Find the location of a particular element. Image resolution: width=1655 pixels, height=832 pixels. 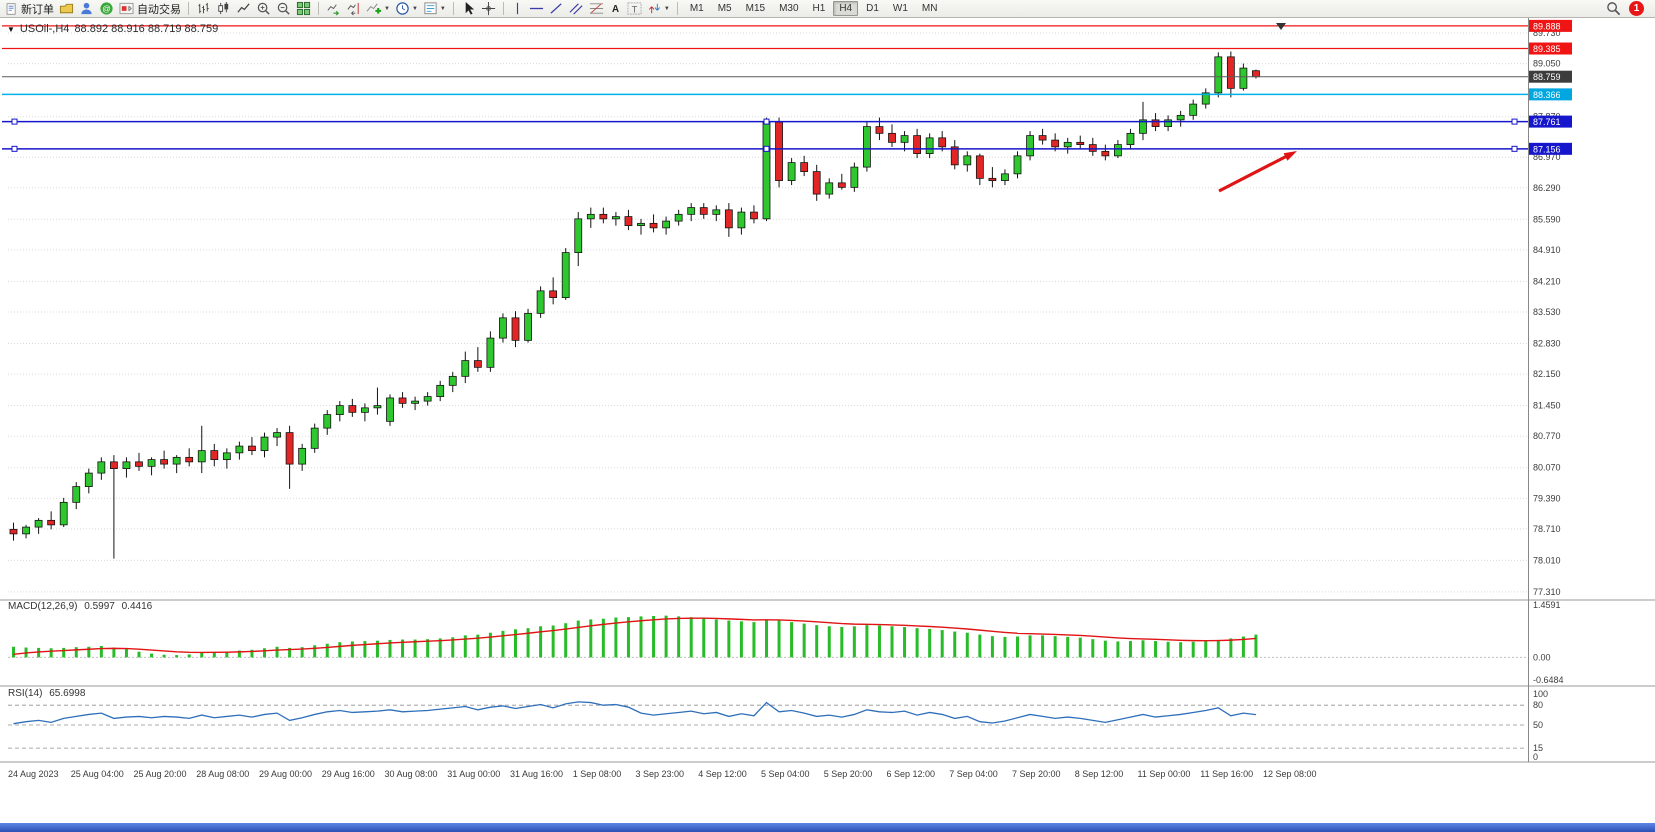

periods-button: ▼ is located at coordinates (406, 9).